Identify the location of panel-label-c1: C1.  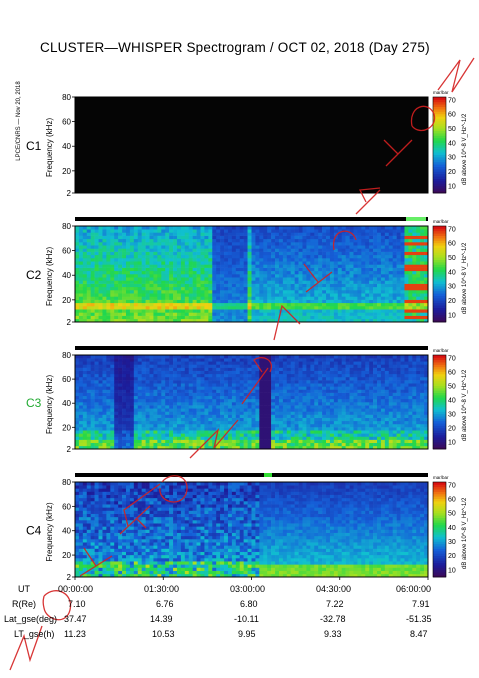
(34, 146).